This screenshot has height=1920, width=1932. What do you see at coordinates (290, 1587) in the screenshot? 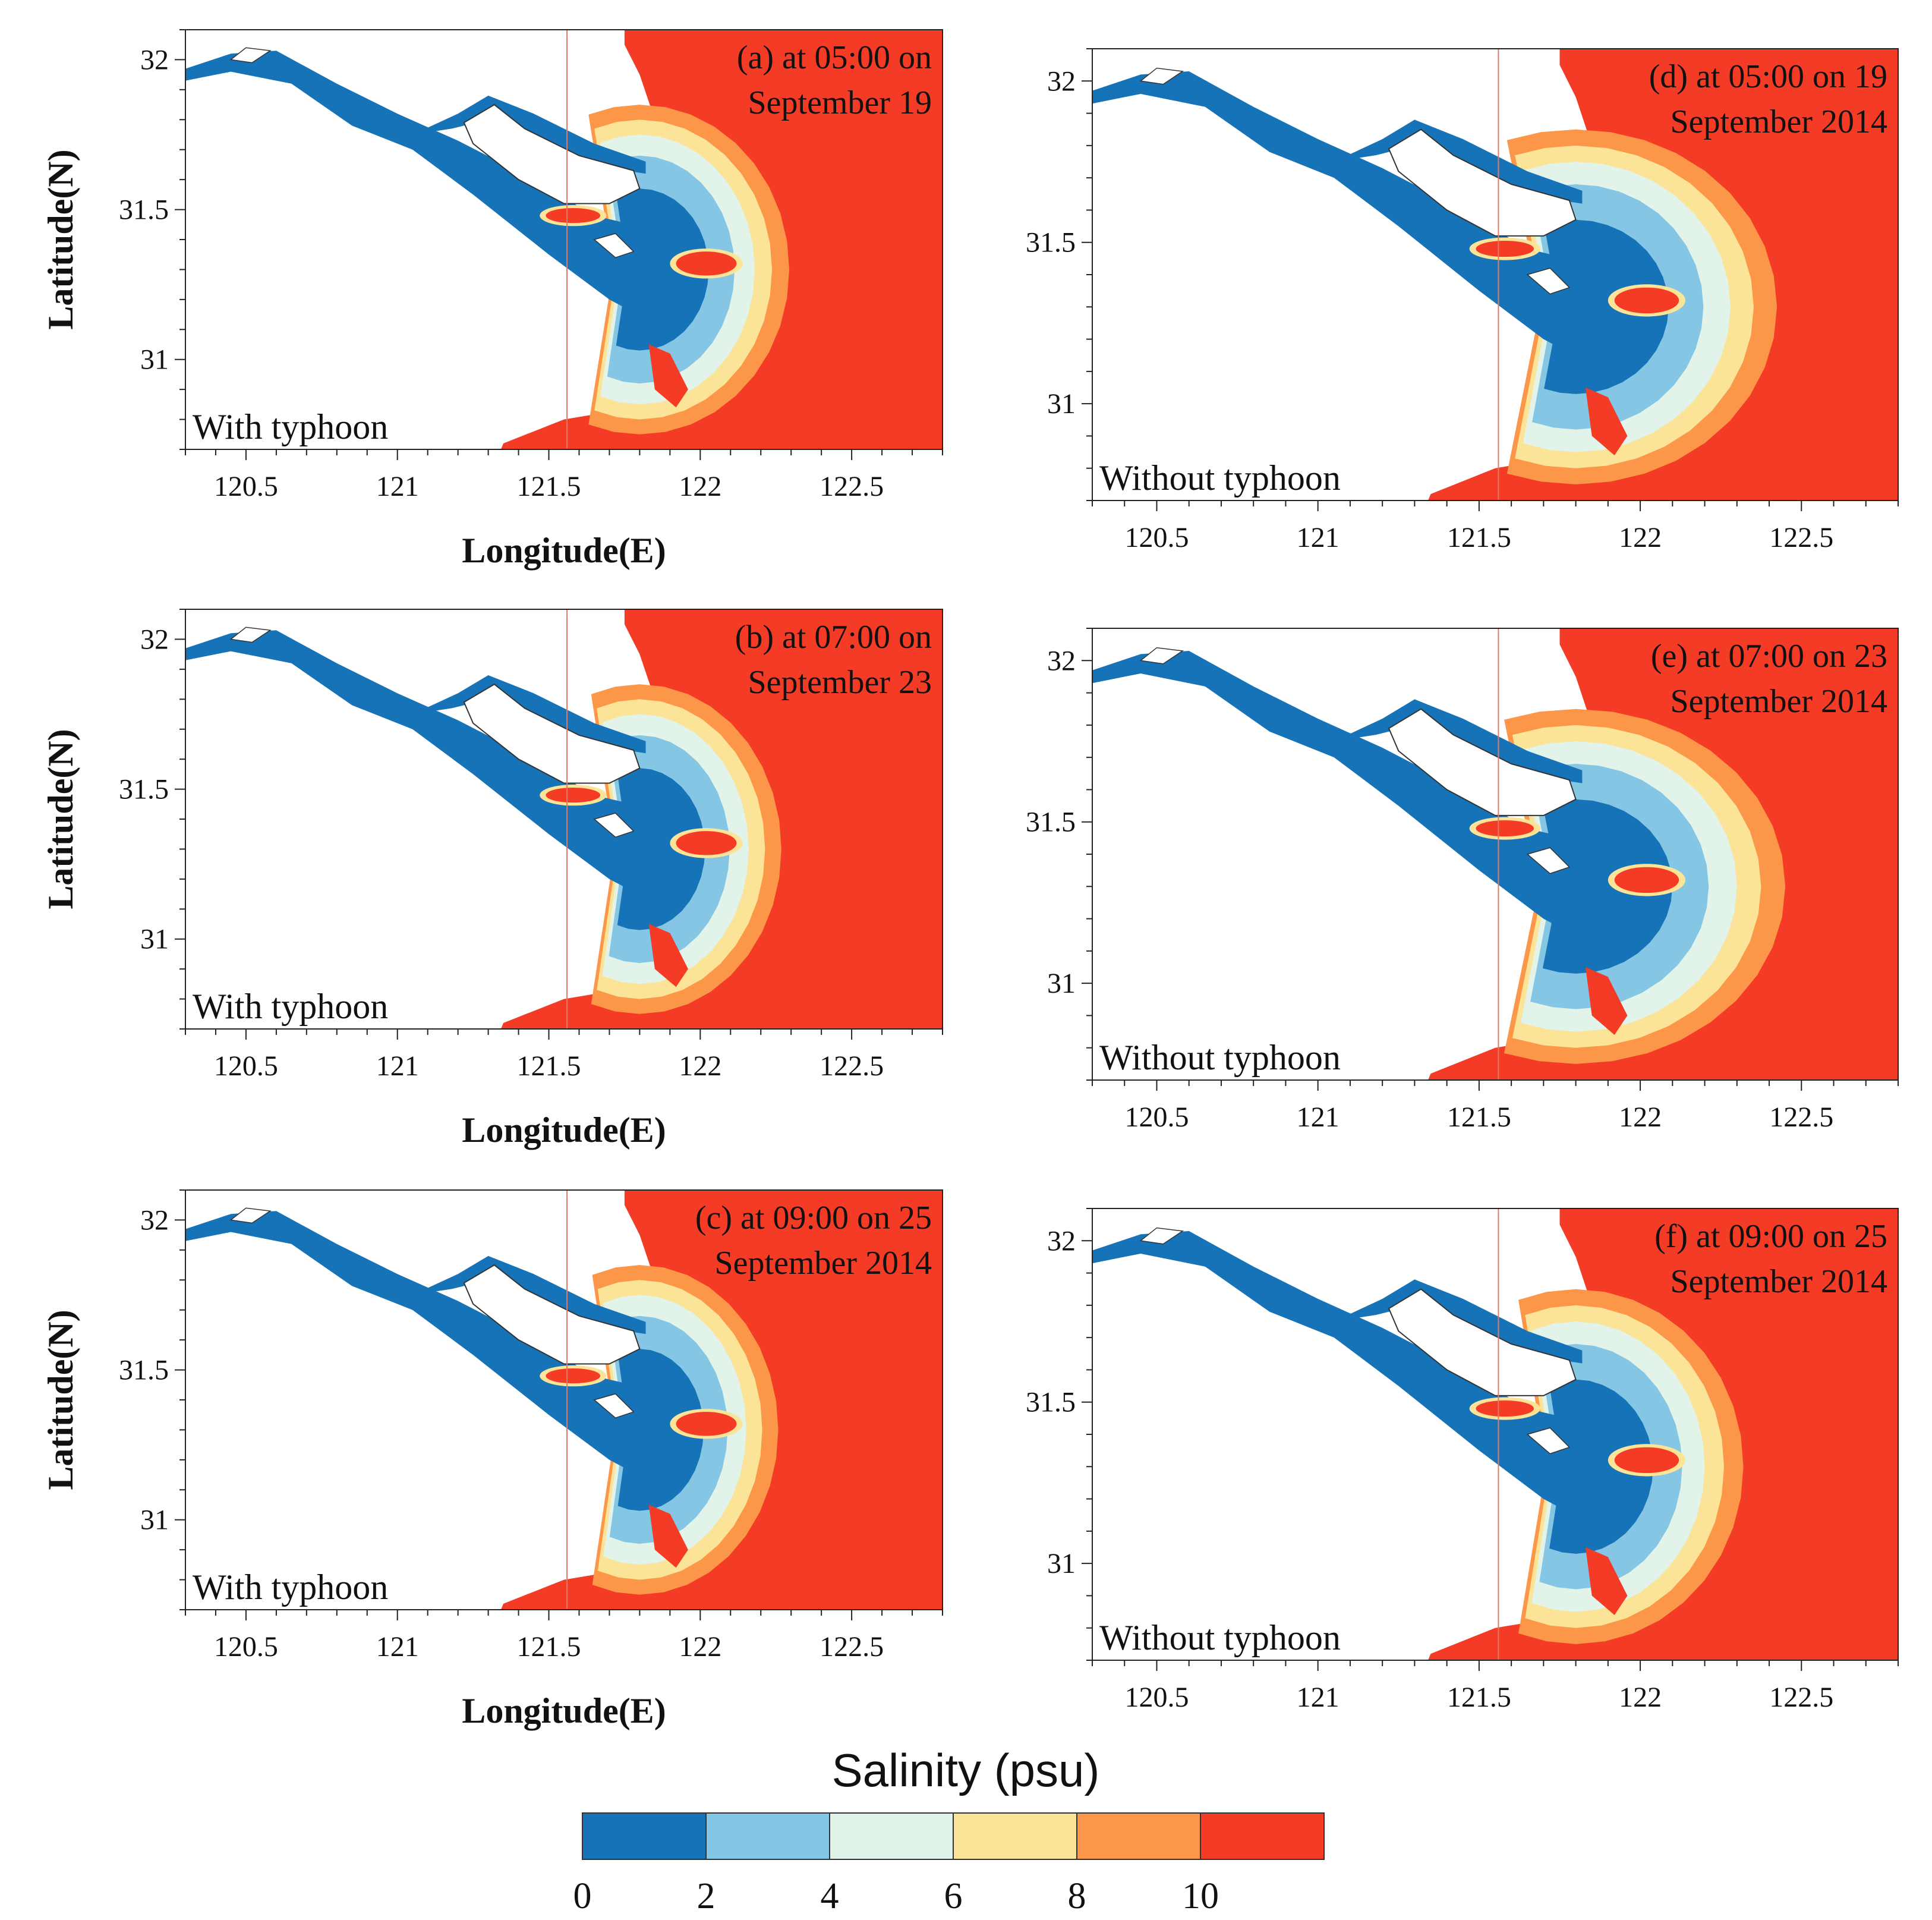
I see `scenario-label: With typhoon` at bounding box center [290, 1587].